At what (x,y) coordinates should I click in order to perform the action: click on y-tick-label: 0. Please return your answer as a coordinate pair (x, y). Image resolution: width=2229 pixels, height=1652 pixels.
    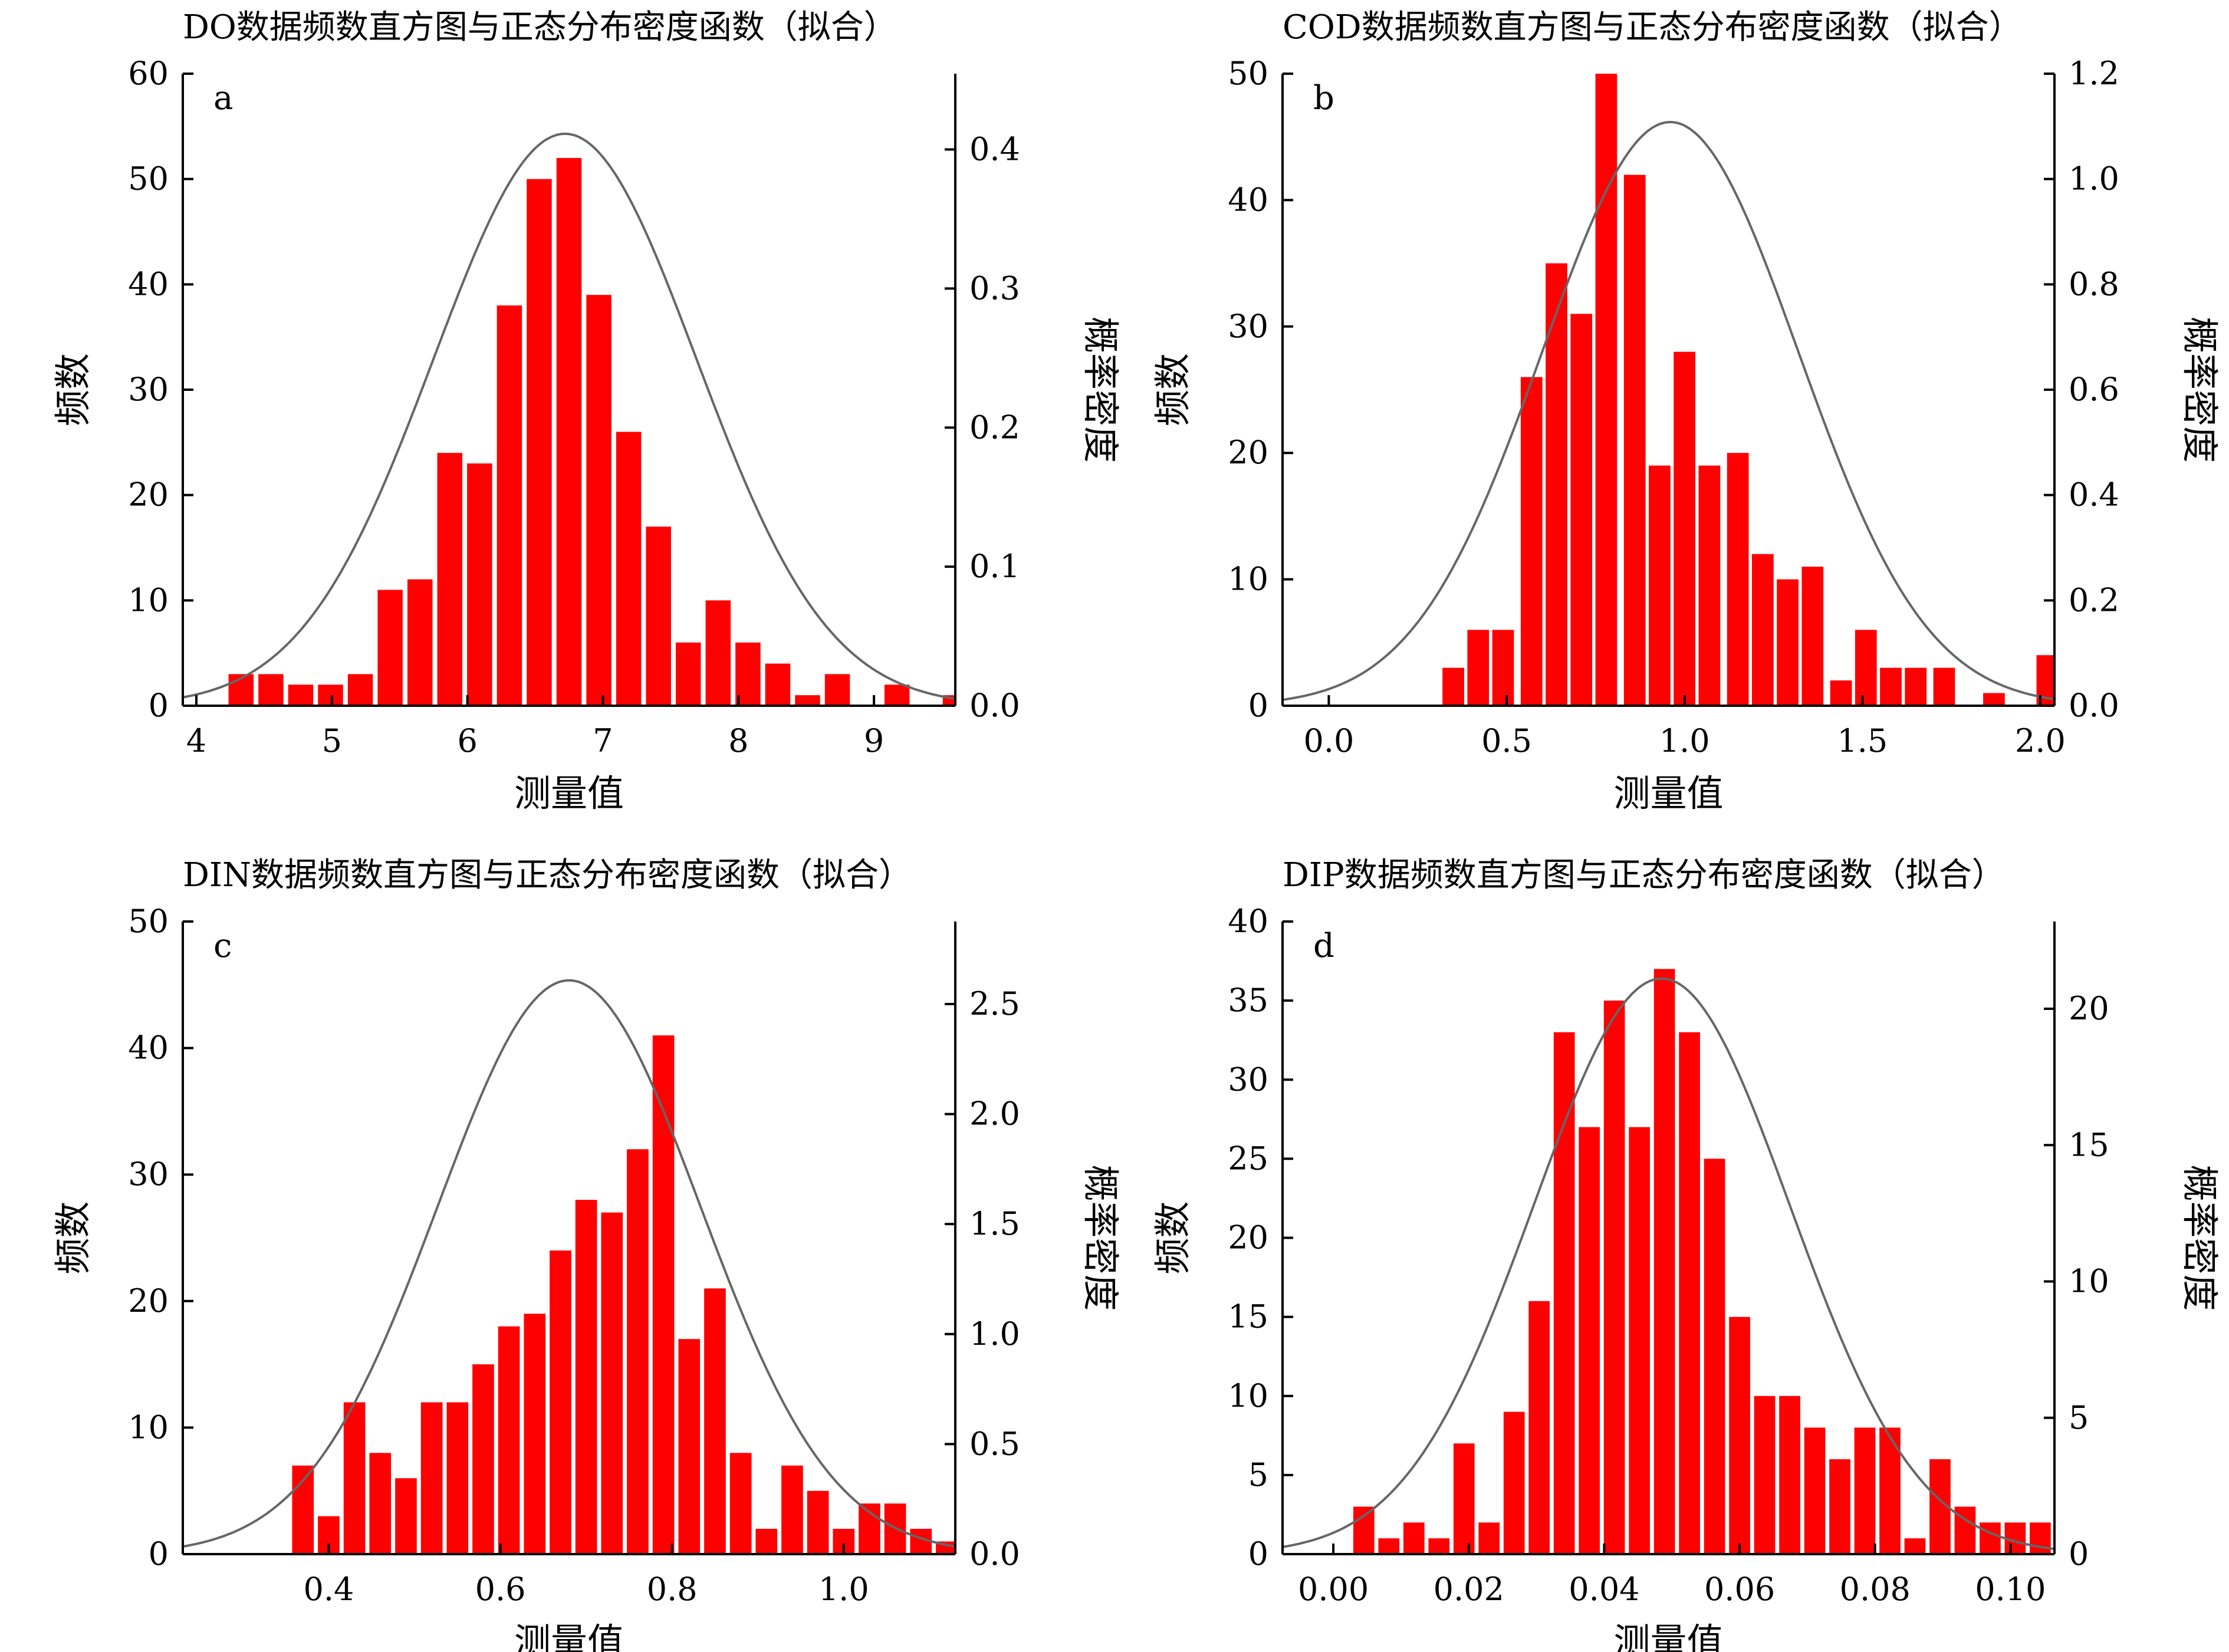
    Looking at the image, I should click on (1258, 705).